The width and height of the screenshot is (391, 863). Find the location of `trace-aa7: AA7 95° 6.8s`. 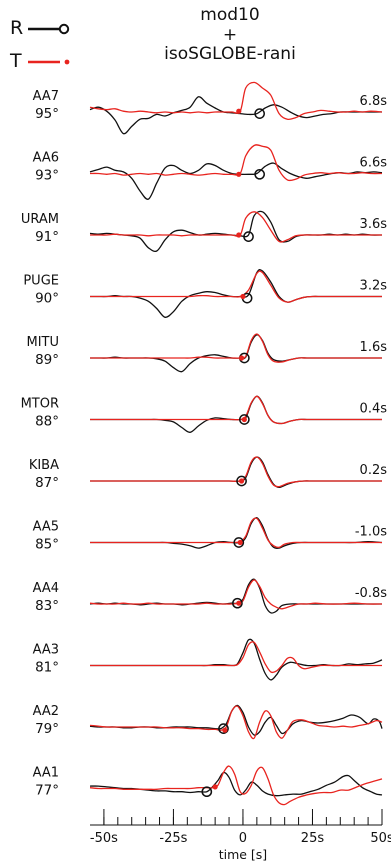

trace-aa7: AA7 95° 6.8s is located at coordinates (210, 108).